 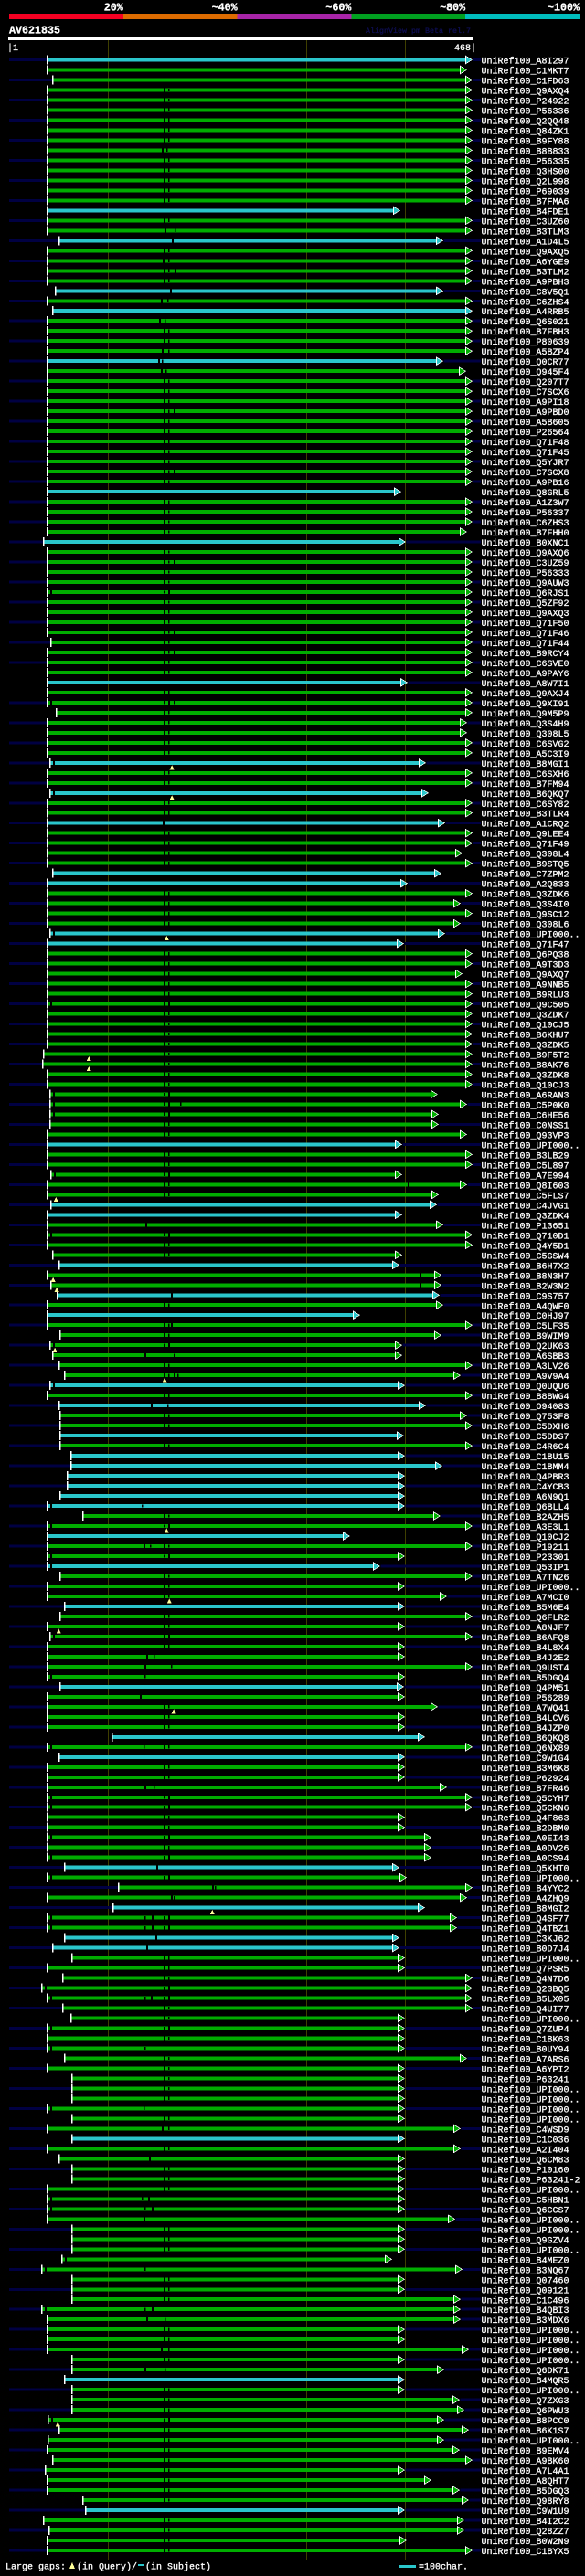 What do you see at coordinates (525, 986) in the screenshot?
I see `svg-text: UniRef100_A9NNB5` at bounding box center [525, 986].